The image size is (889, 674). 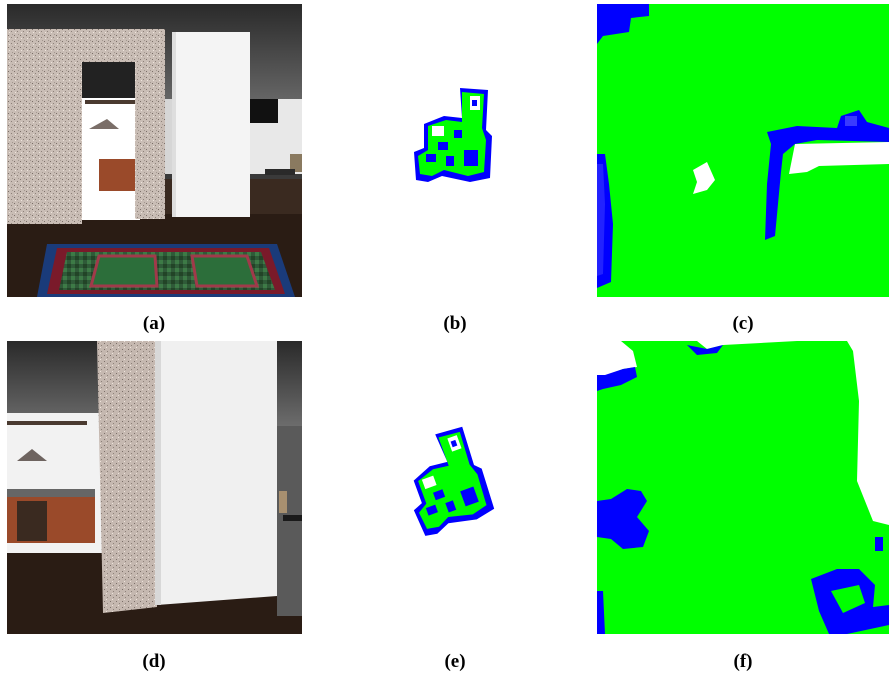 I want to click on panel-f-local-map, so click(x=743, y=487).